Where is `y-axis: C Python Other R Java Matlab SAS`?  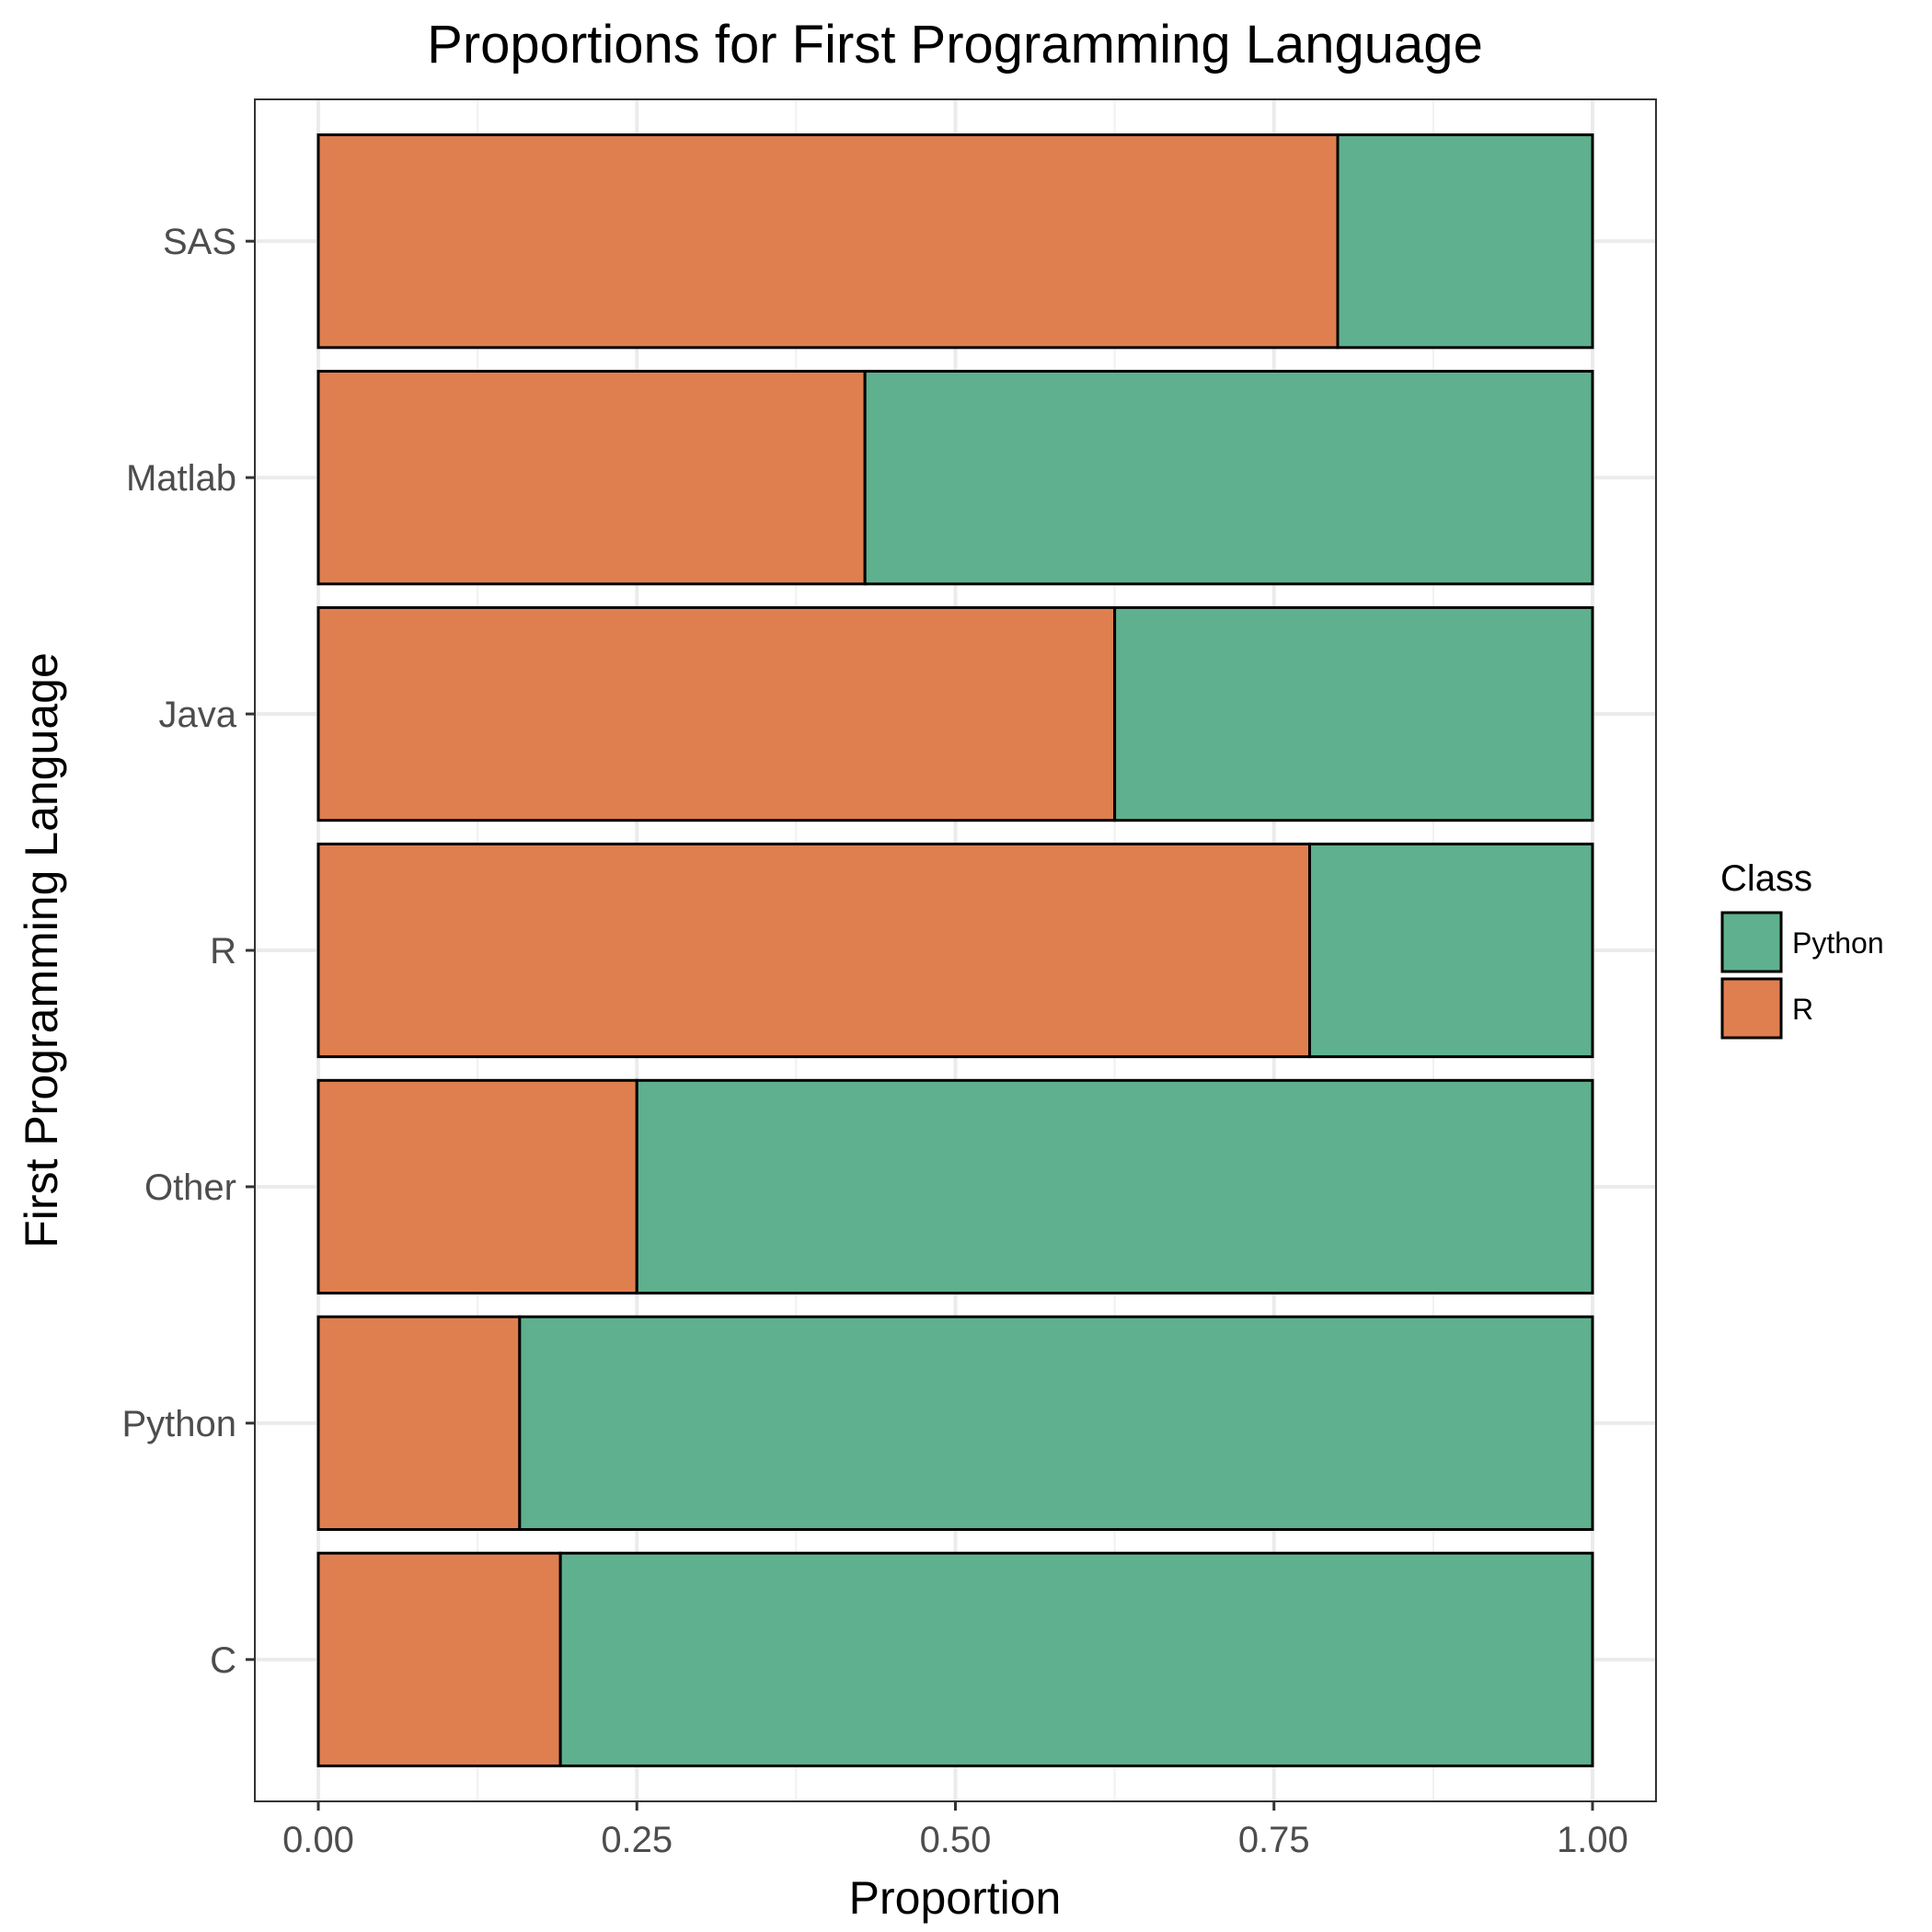
y-axis: C Python Other R Java Matlab SAS is located at coordinates (188, 951).